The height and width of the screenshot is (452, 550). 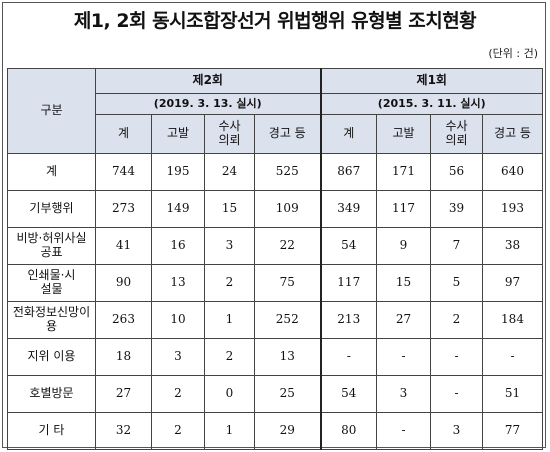 I want to click on table-row: 비방·허위사실공표 41 16 3 22 54 9 7 38, so click(x=275, y=246).